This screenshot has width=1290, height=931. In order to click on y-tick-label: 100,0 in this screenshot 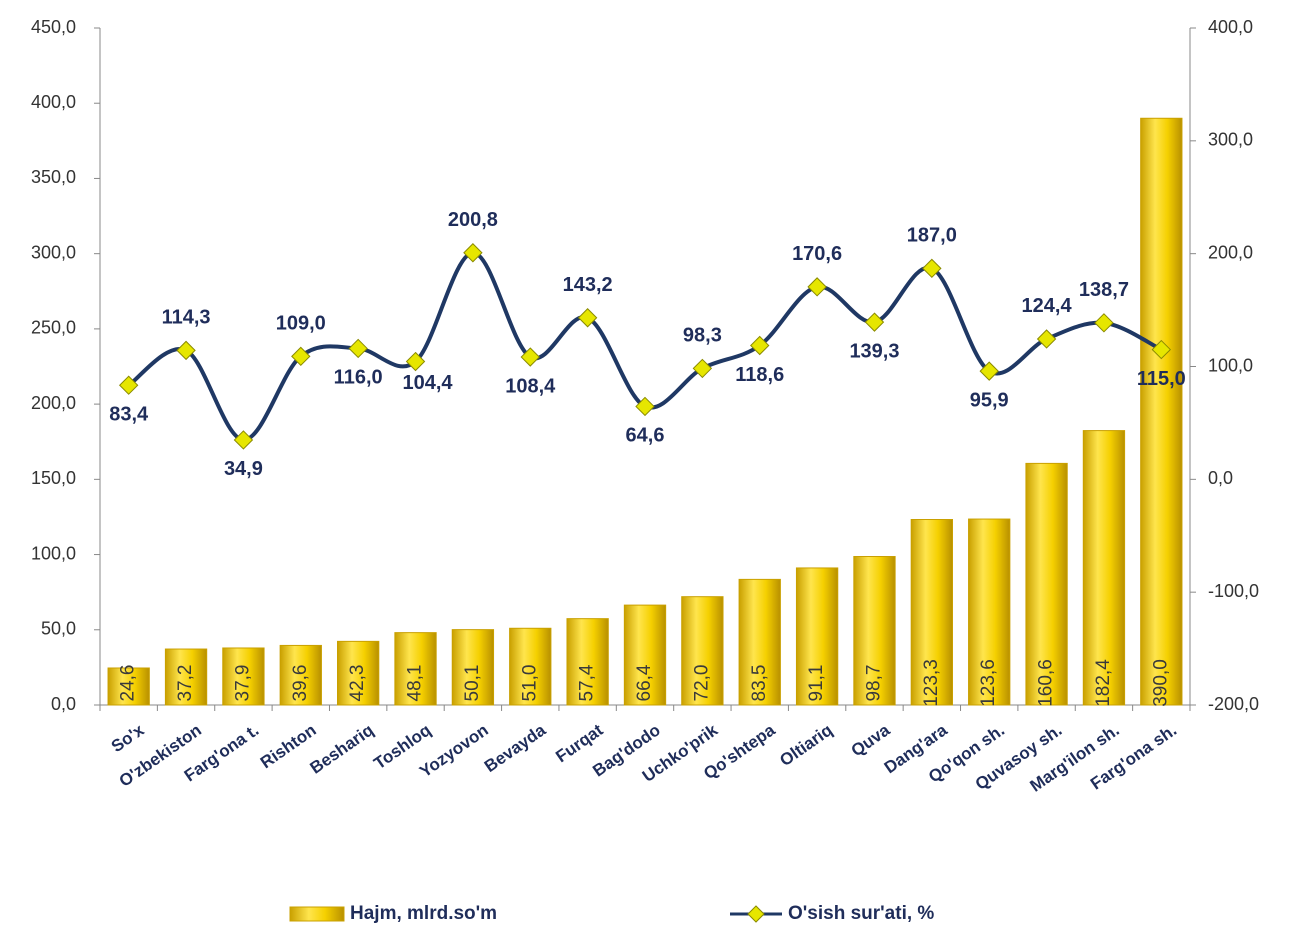, I will do `click(53, 553)`.